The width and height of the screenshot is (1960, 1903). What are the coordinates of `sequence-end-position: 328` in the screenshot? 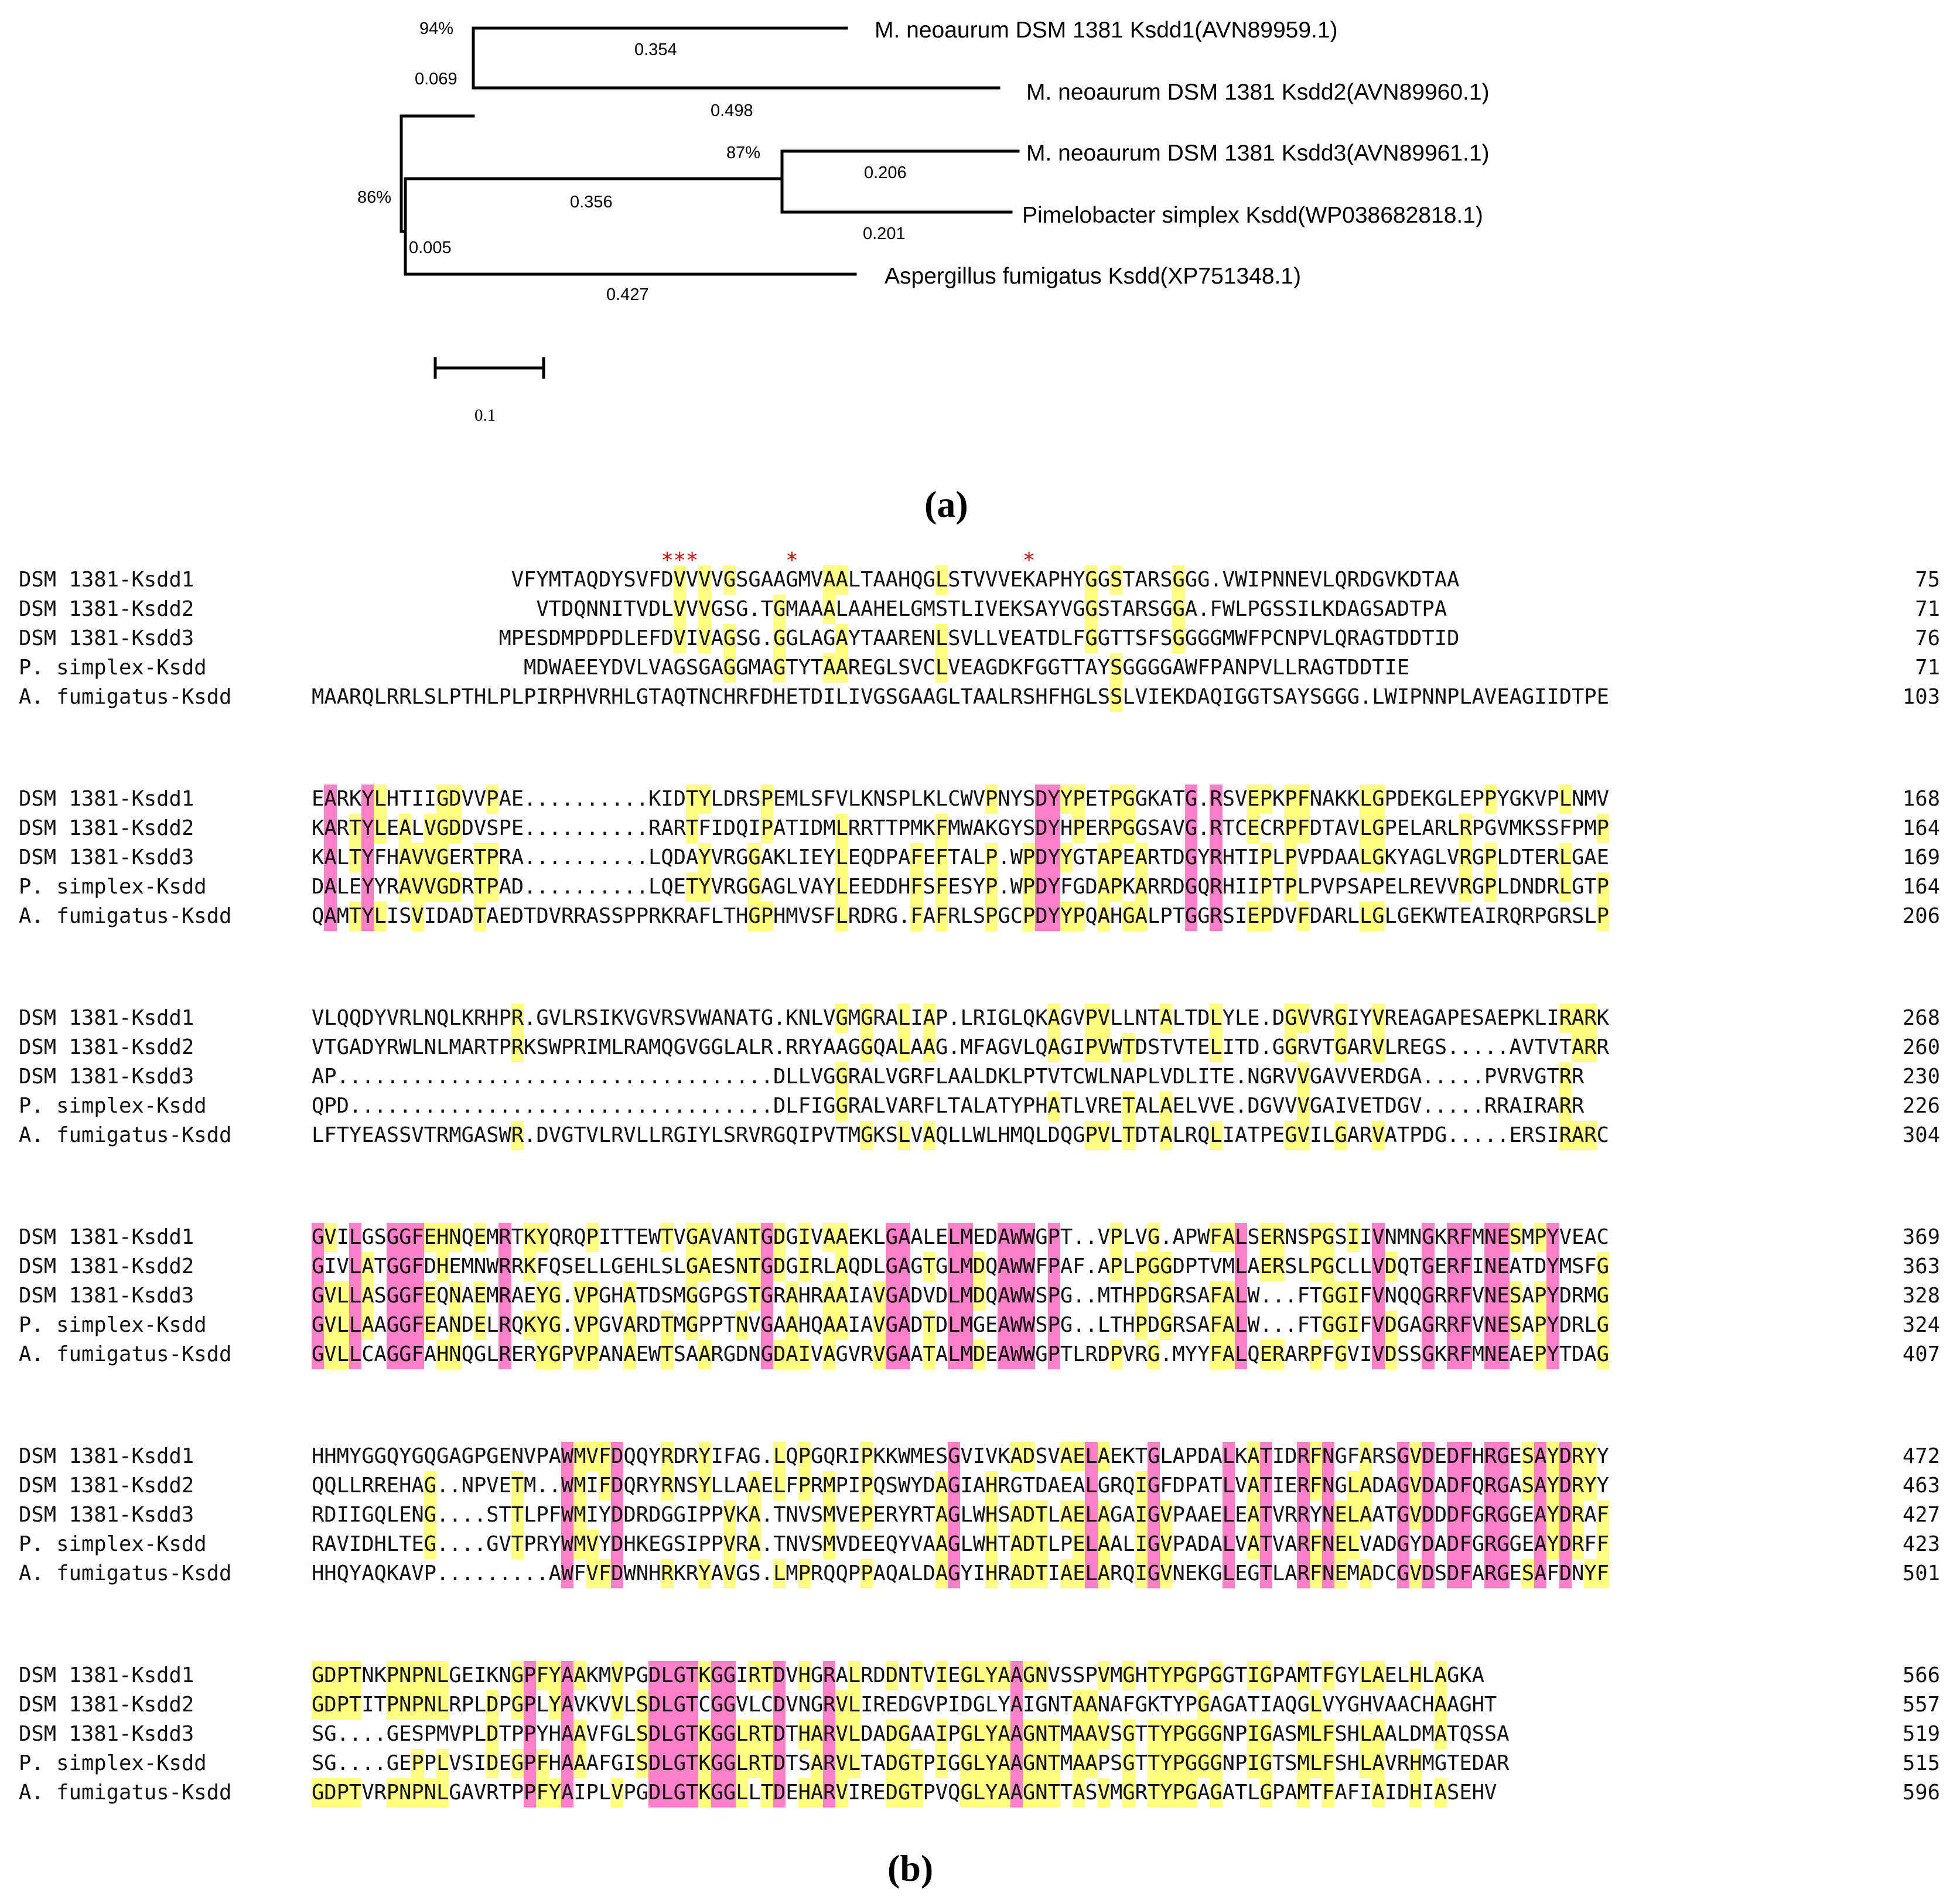 It's located at (1921, 1296).